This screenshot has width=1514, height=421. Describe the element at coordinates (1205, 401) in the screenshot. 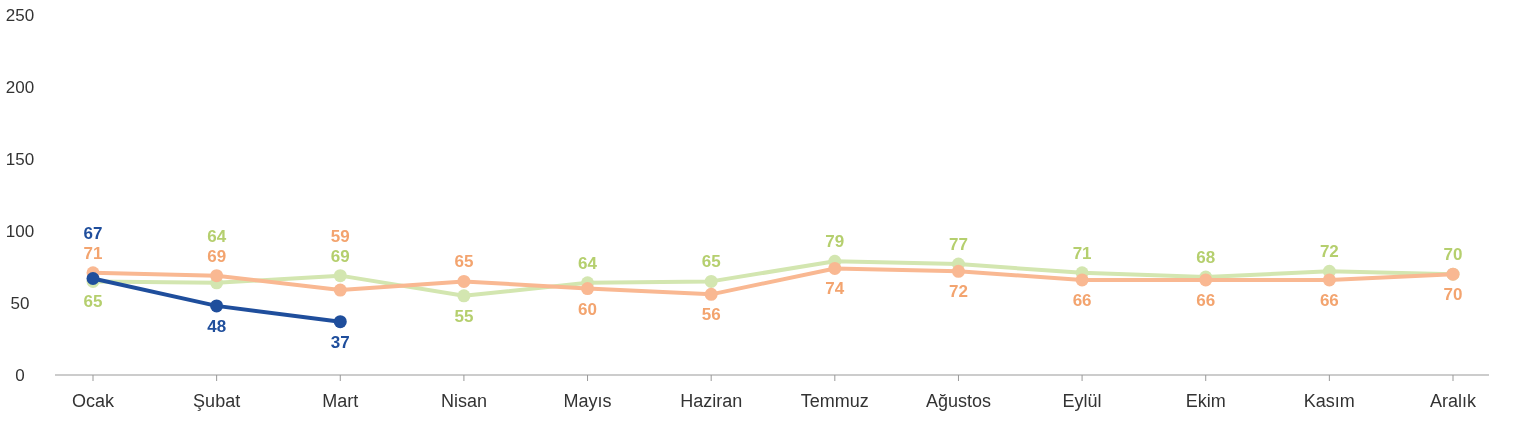

I see `x-tick-label: Ekim` at that location.